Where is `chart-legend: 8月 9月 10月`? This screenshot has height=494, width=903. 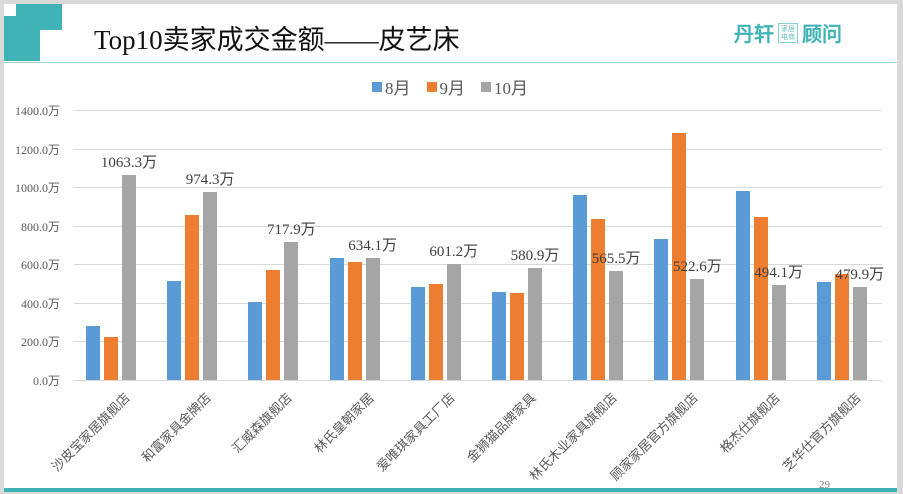
chart-legend: 8月 9月 10月 is located at coordinates (450, 86).